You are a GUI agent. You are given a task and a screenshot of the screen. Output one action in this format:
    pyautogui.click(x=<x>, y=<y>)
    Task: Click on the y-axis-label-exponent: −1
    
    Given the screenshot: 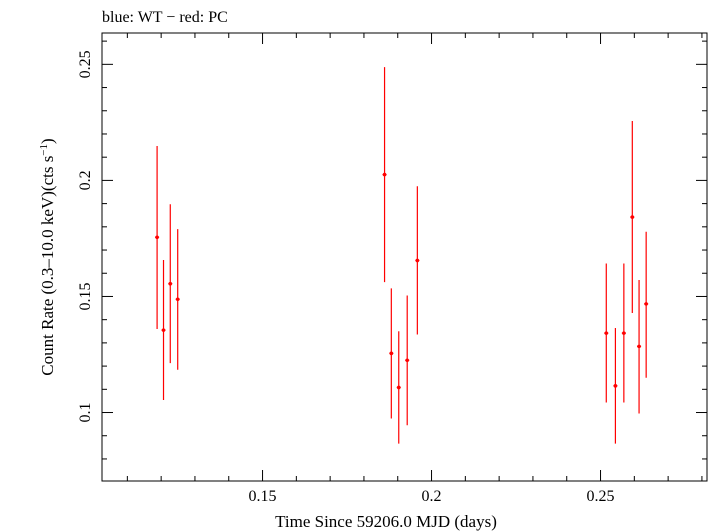 What is the action you would take?
    pyautogui.click(x=44, y=150)
    